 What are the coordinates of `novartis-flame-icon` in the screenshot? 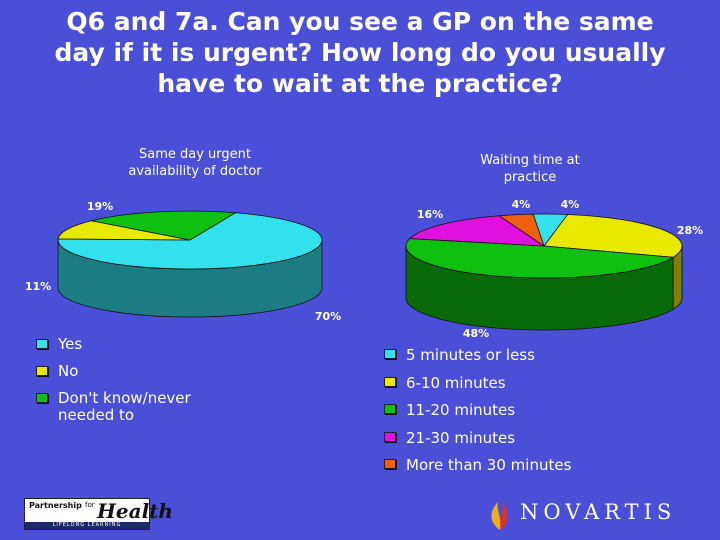 It's located at (499, 515).